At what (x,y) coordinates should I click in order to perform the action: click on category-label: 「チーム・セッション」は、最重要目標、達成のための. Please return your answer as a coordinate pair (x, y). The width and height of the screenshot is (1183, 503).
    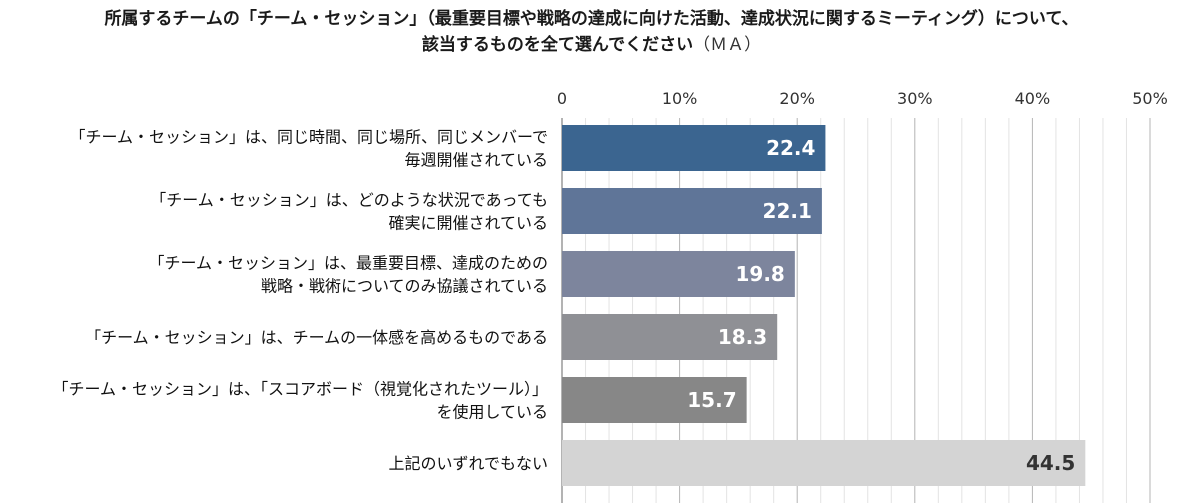
    Looking at the image, I should click on (348, 263).